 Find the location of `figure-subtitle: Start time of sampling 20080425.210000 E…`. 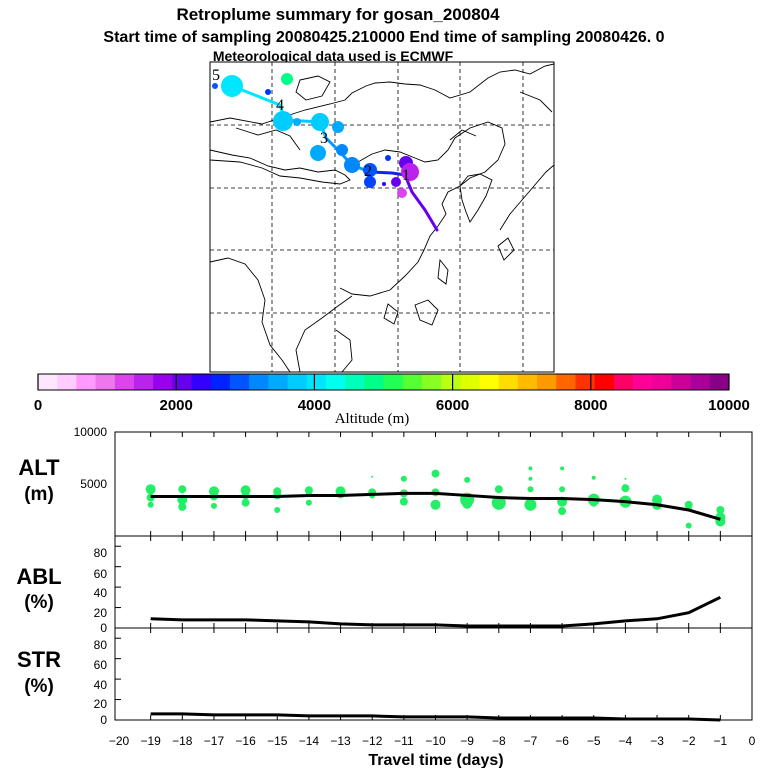

figure-subtitle: Start time of sampling 20080425.210000 E… is located at coordinates (383, 37).